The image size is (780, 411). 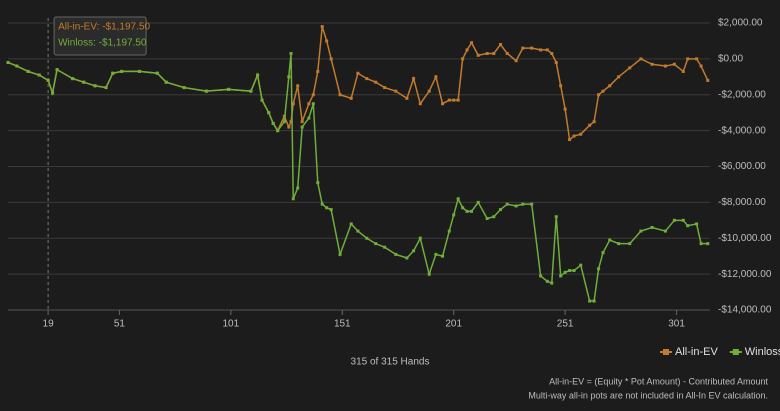 I want to click on tooltip-text: Winloss: -$1,197.50, so click(x=102, y=43).